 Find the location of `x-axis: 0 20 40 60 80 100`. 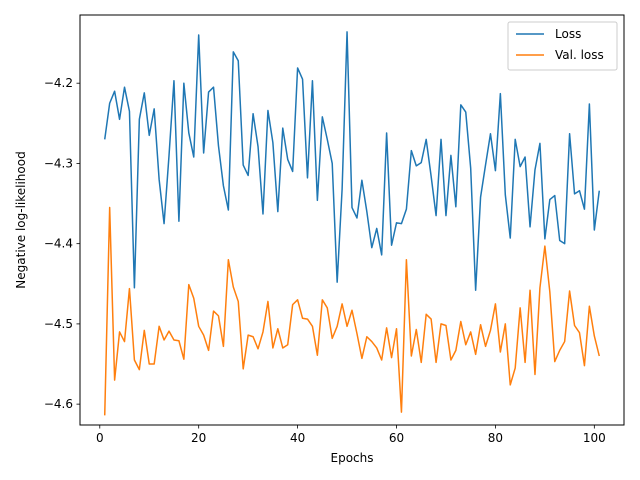

x-axis: 0 20 40 60 80 100 is located at coordinates (351, 435).